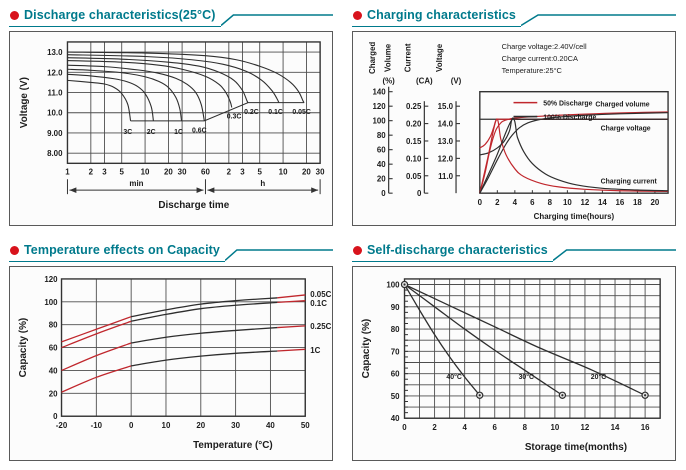 The image size is (686, 470). I want to click on svg-text: 70, so click(395, 351).